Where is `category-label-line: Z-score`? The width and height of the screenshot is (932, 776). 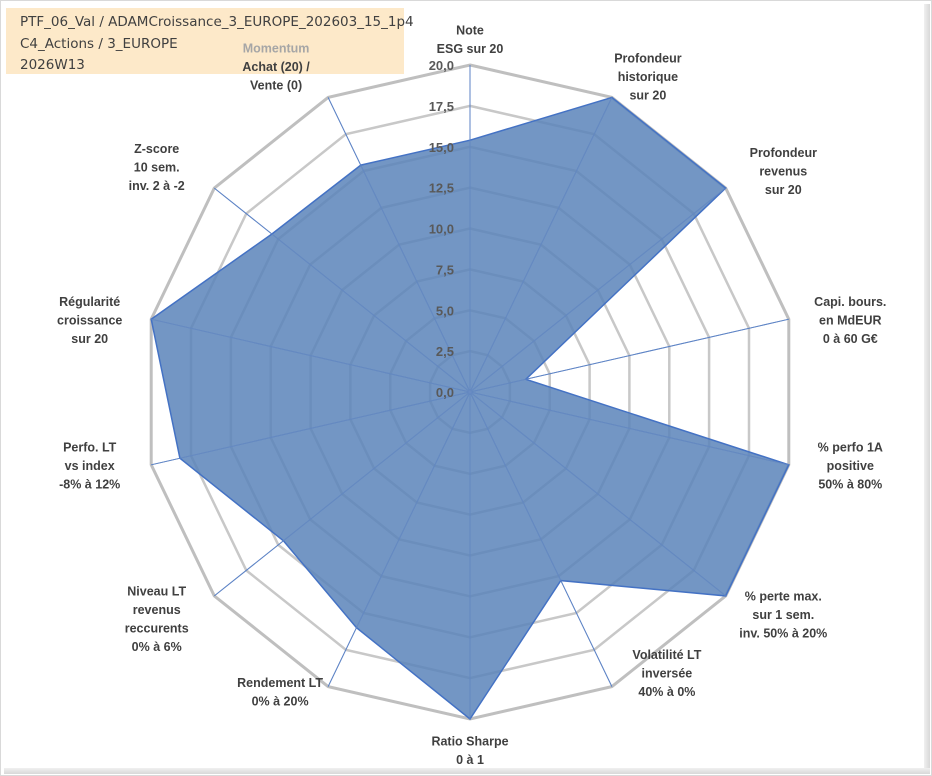 category-label-line: Z-score is located at coordinates (156, 149).